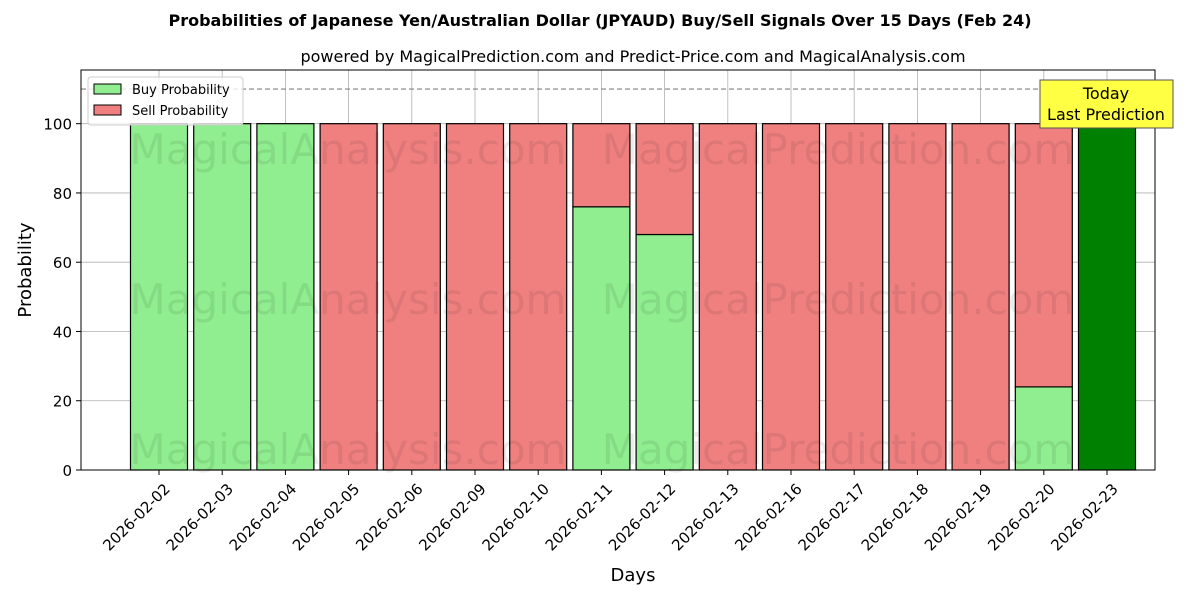  What do you see at coordinates (705, 517) in the screenshot?
I see `x-tick-label: 2026-02-13` at bounding box center [705, 517].